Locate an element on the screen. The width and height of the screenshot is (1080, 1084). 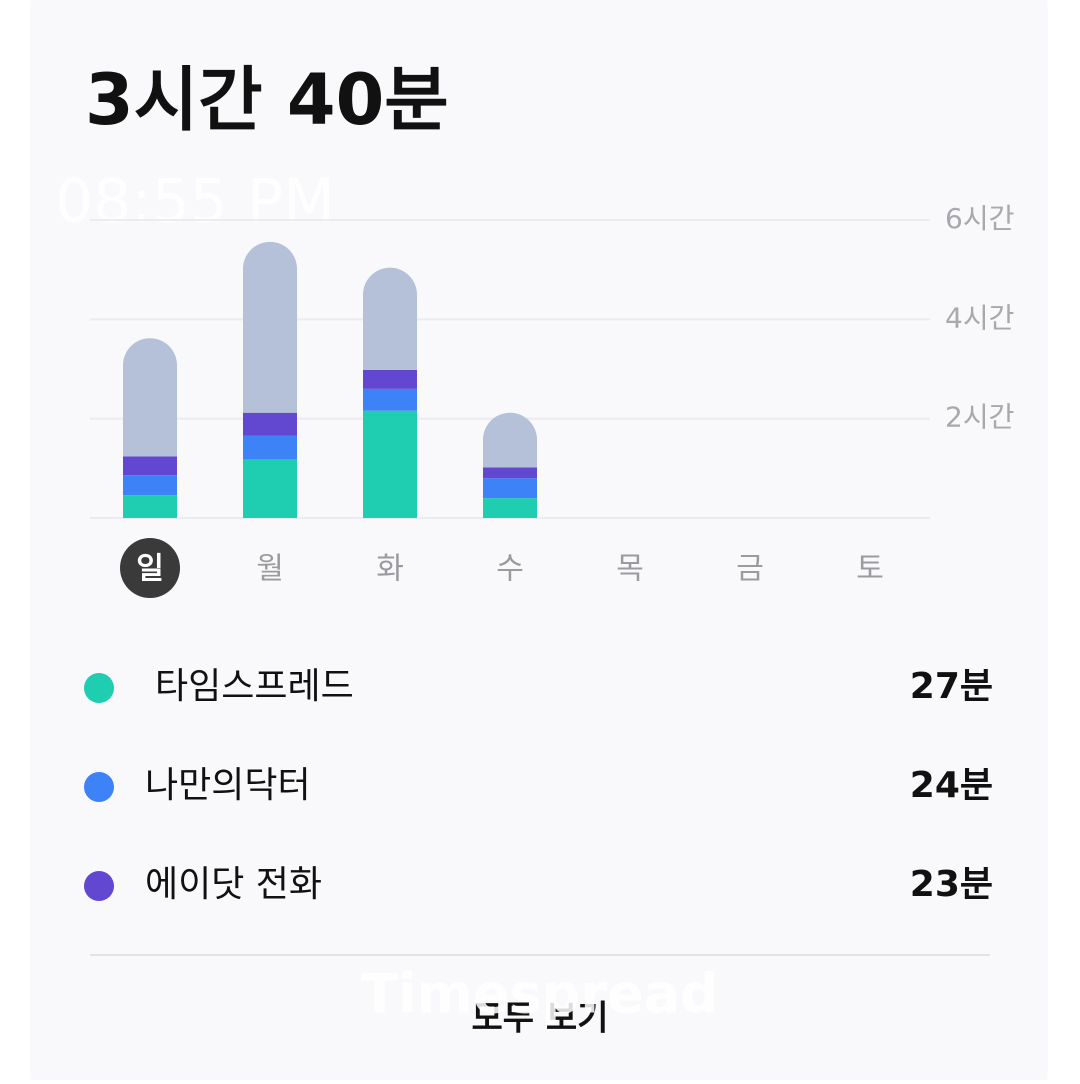
watermark: Timespread is located at coordinates (539, 994).